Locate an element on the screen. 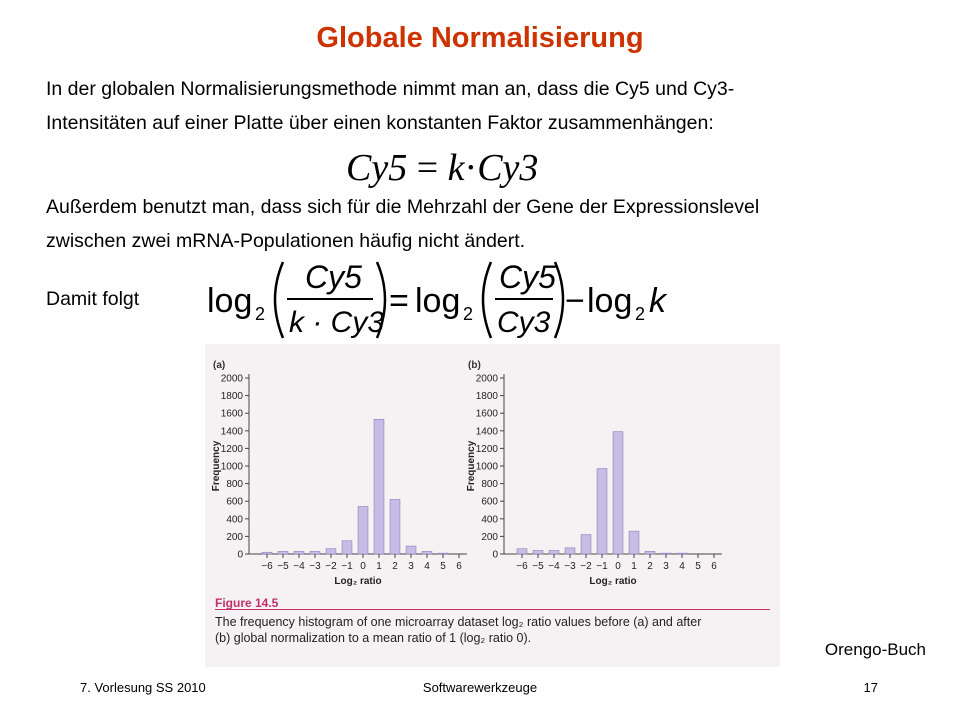 The image size is (960, 720). panel-label: (b) is located at coordinates (474, 365).